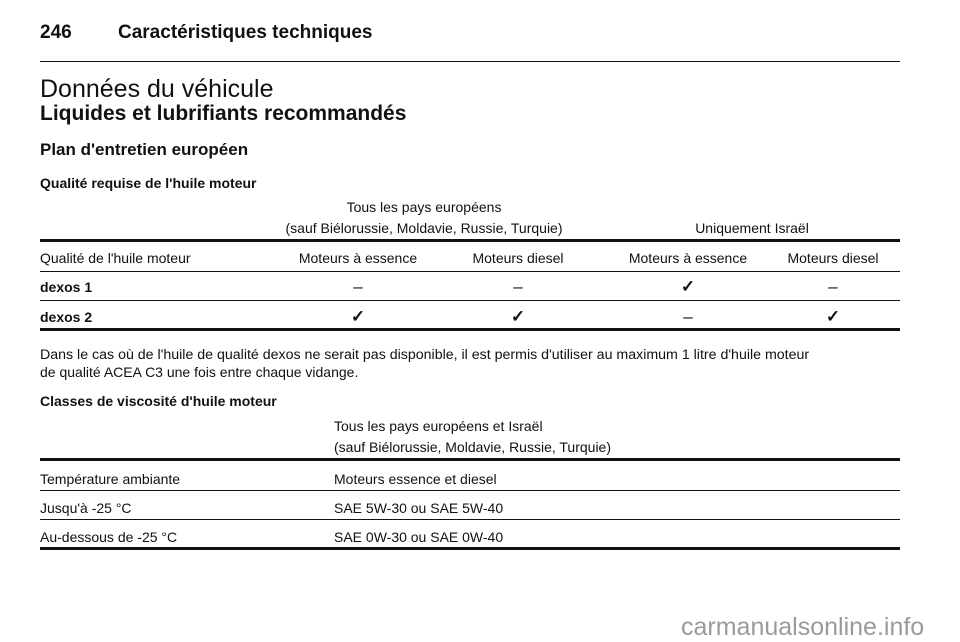  I want to click on table-cell: SAE 5W-30 ou SAE 5W-40, so click(419, 508).